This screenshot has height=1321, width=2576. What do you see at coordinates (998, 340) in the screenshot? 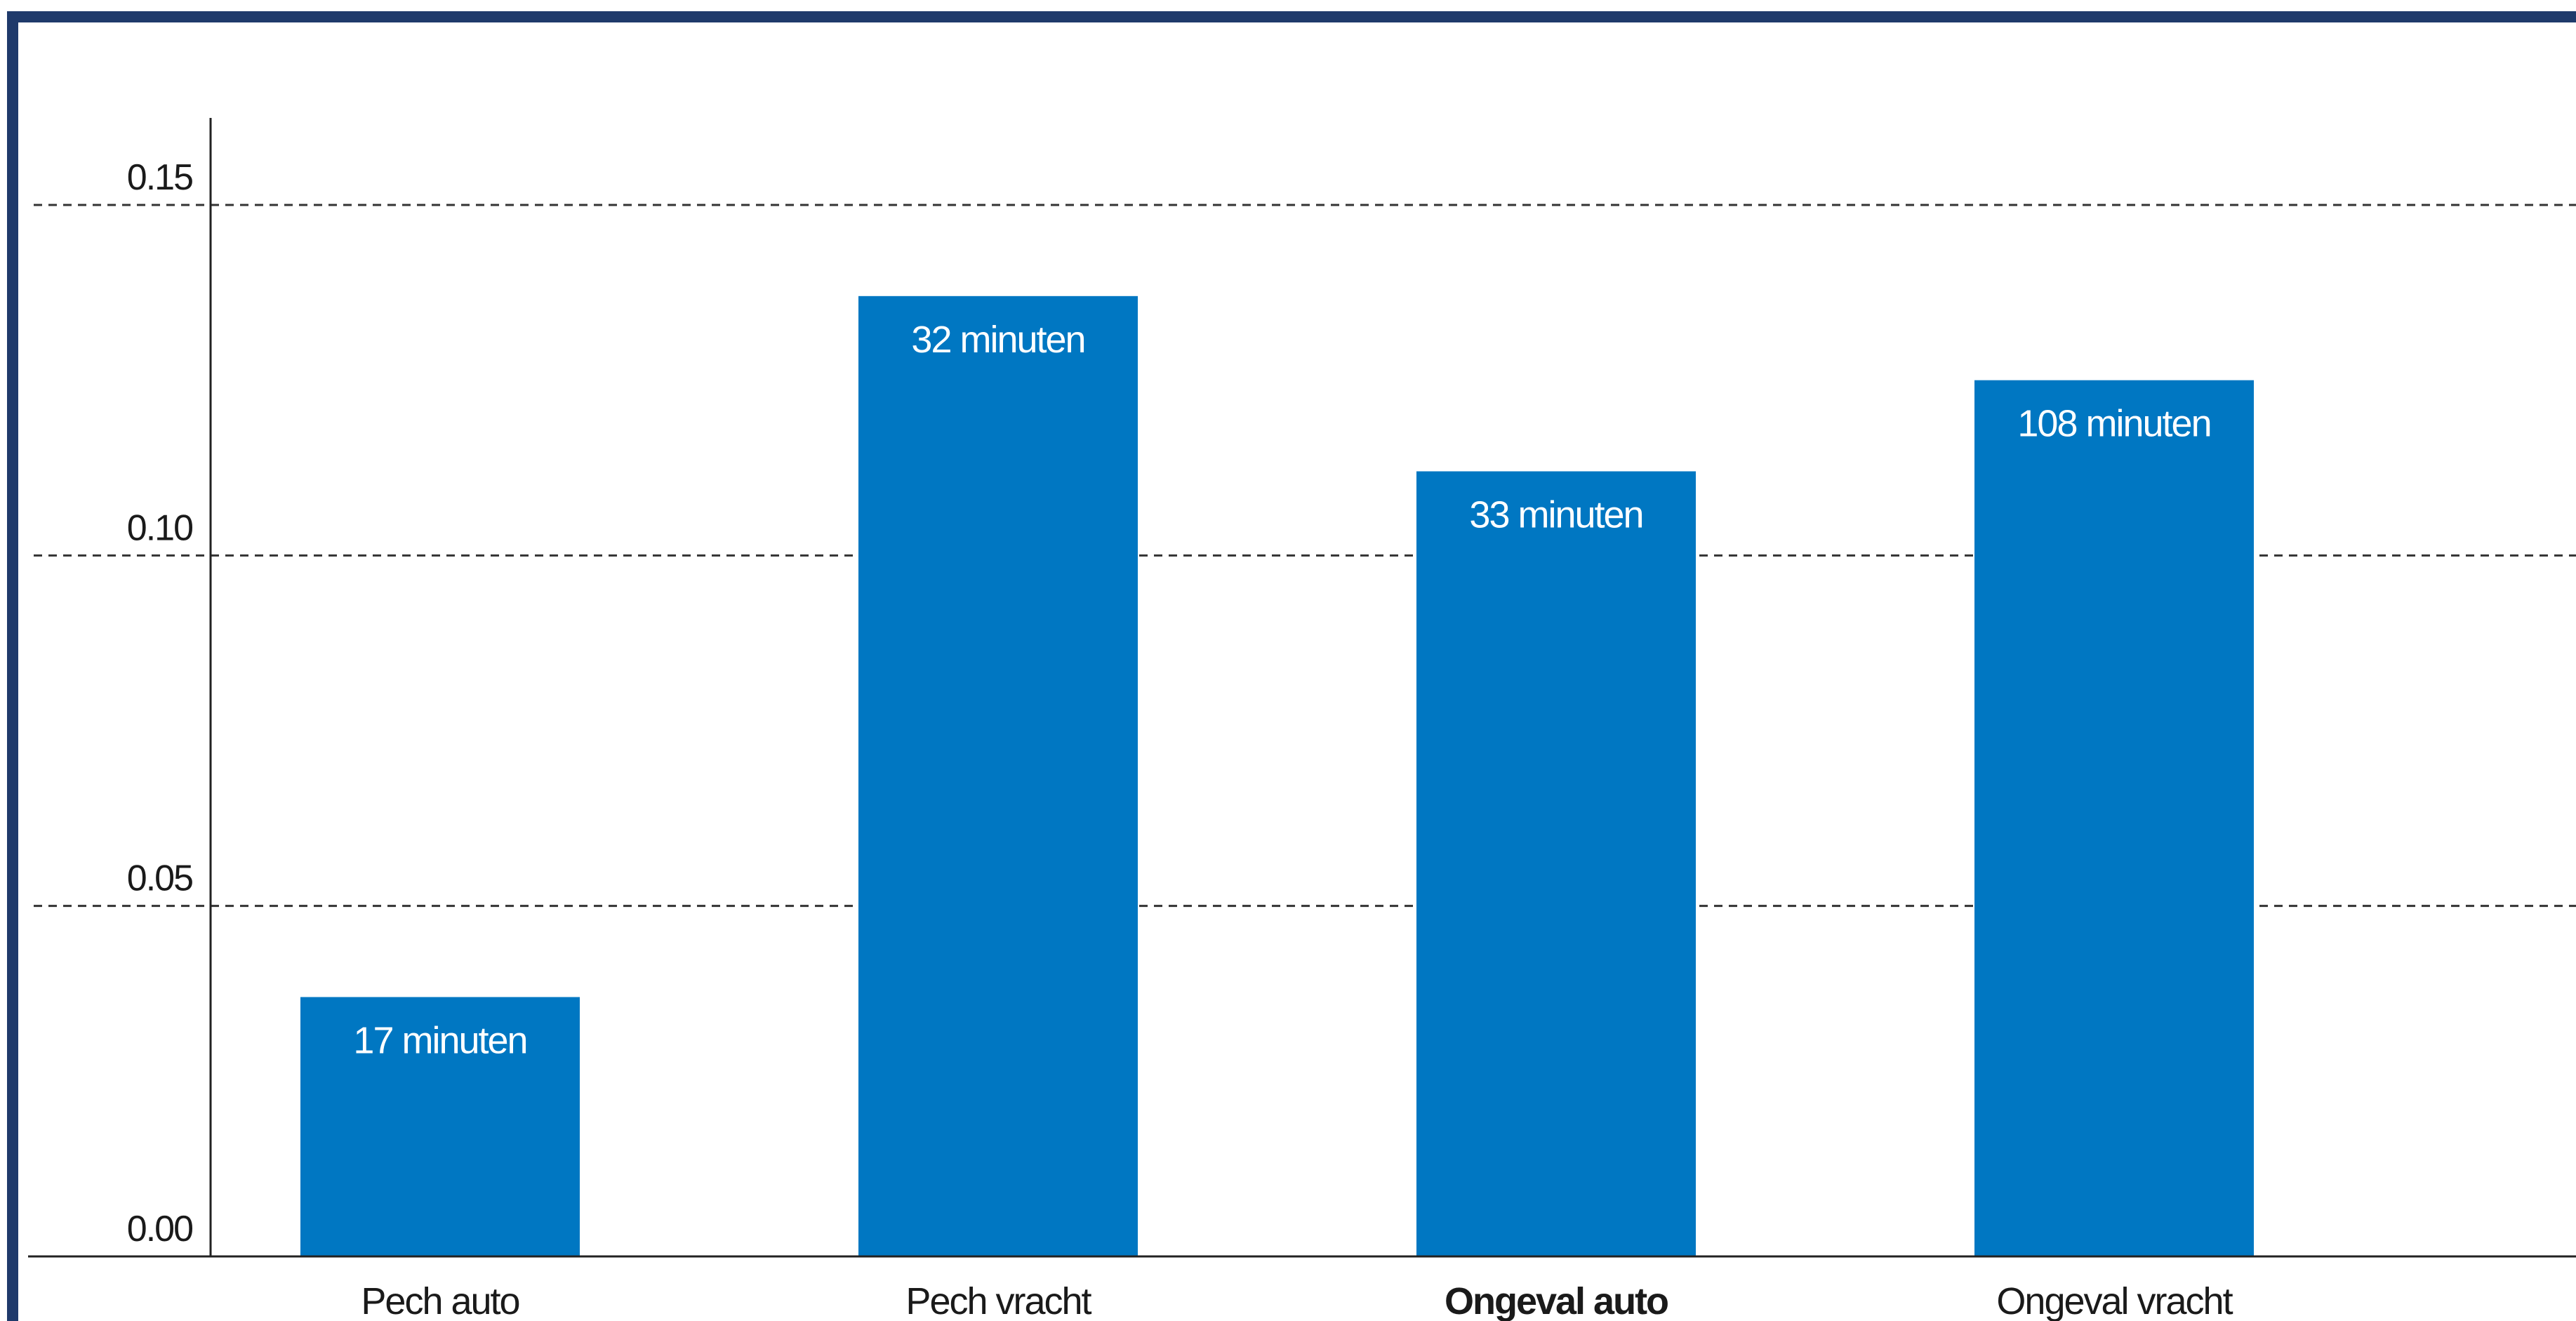
I see `bar-data-label: 32 minuten` at bounding box center [998, 340].